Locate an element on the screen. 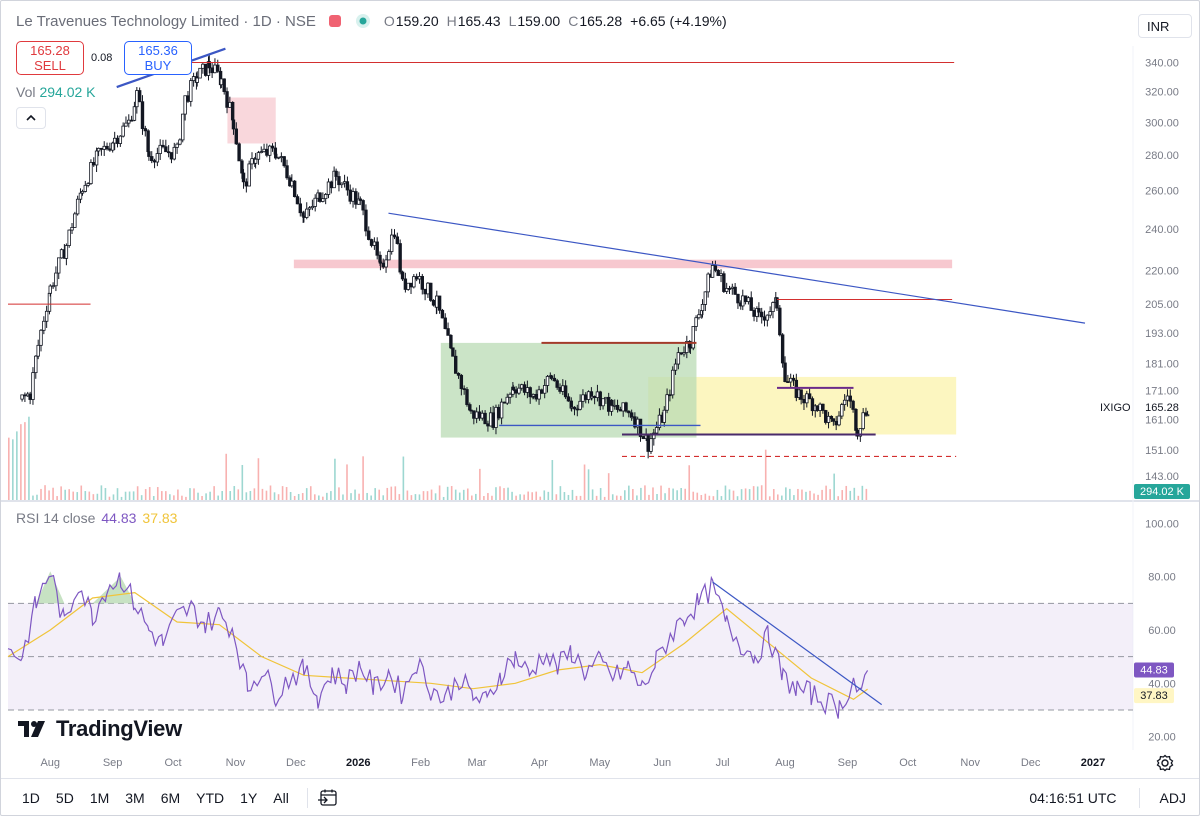  time-axis-tick: Dec is located at coordinates (1031, 763).